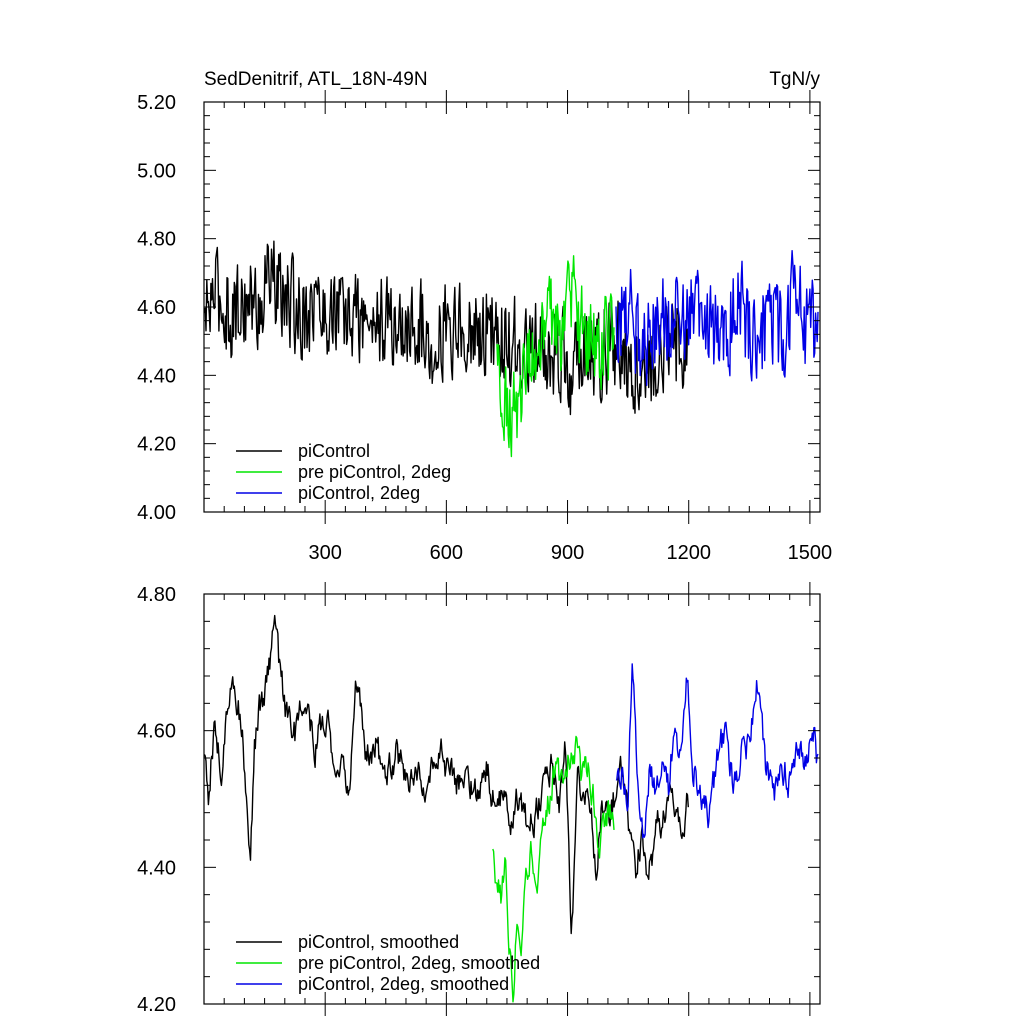  What do you see at coordinates (156, 513) in the screenshot?
I see `y-tick-label: 4.00` at bounding box center [156, 513].